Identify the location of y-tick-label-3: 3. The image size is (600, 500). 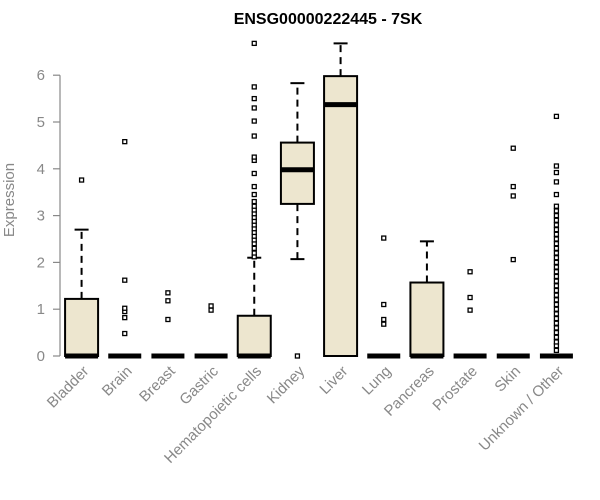
(41, 216).